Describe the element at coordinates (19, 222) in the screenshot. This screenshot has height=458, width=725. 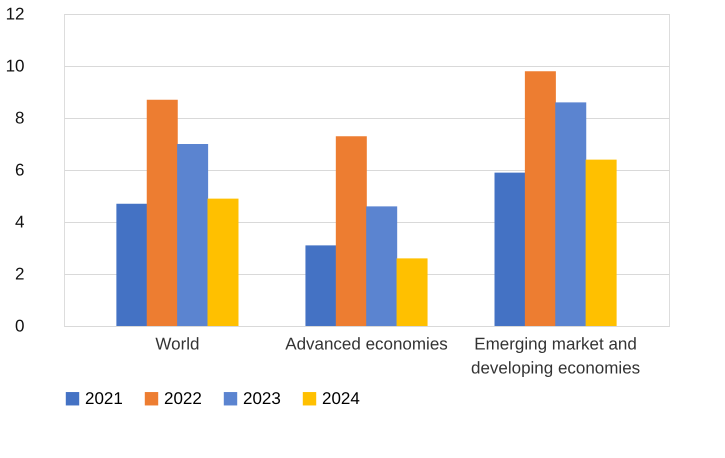
I see `y-tick-label: 4` at that location.